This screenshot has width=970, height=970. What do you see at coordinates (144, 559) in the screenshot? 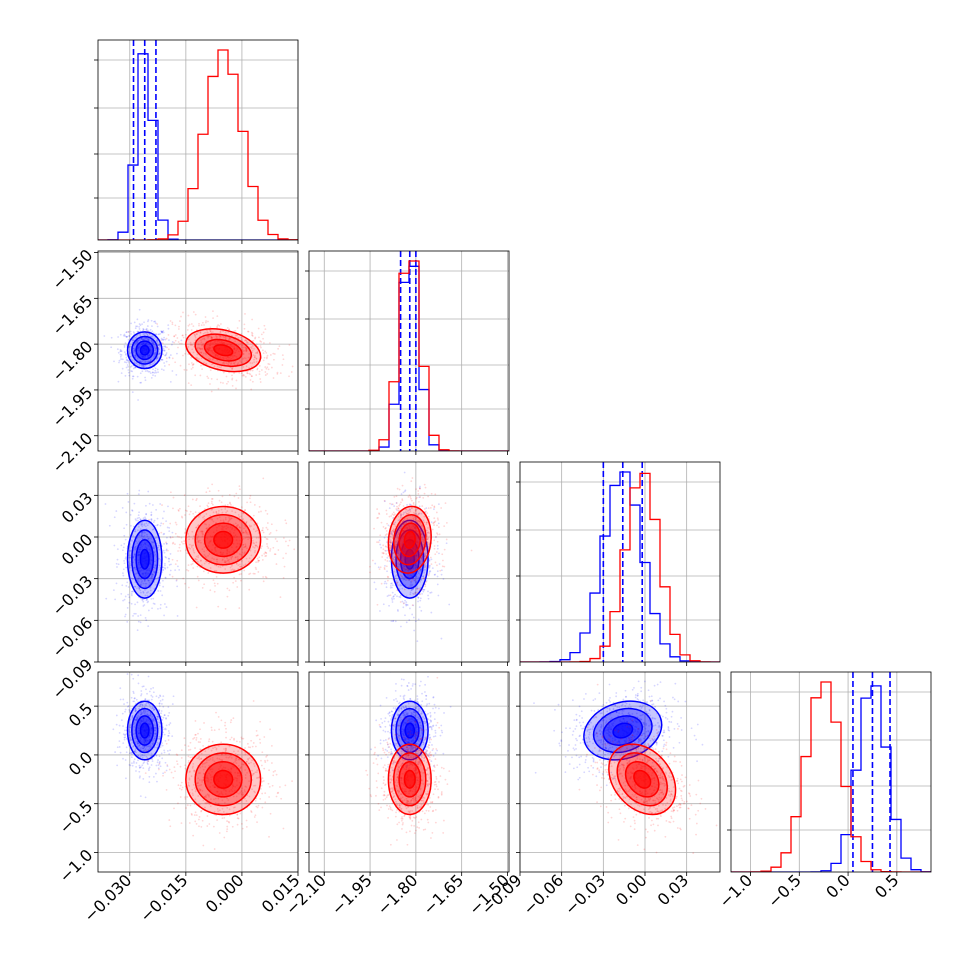
I see `density-contour` at bounding box center [144, 559].